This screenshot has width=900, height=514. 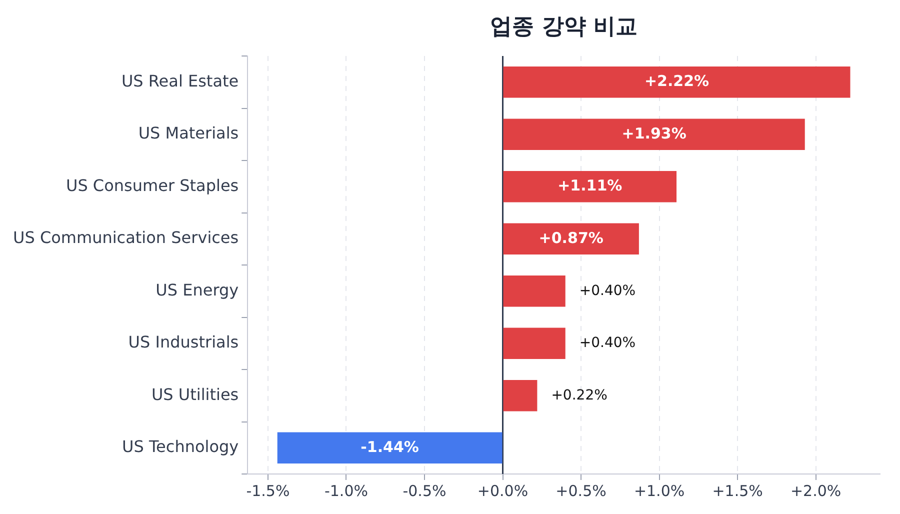 What do you see at coordinates (346, 491) in the screenshot?
I see `x-tick-label: -1.0%` at bounding box center [346, 491].